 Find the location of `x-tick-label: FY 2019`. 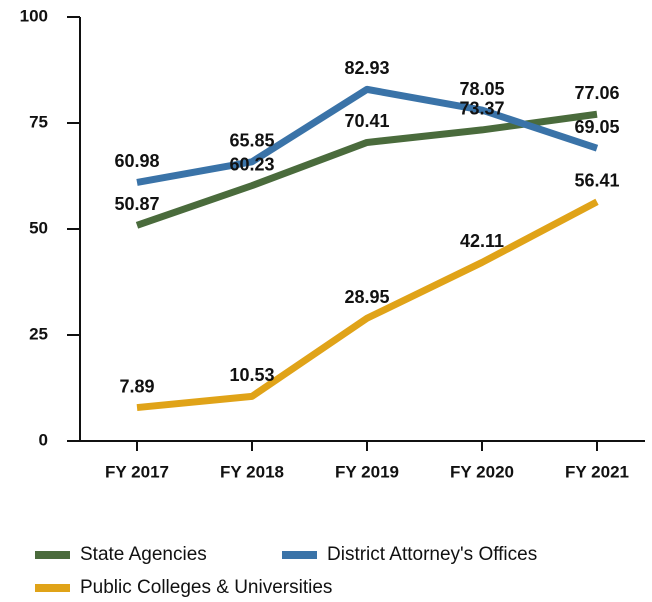

x-tick-label: FY 2019 is located at coordinates (367, 471).